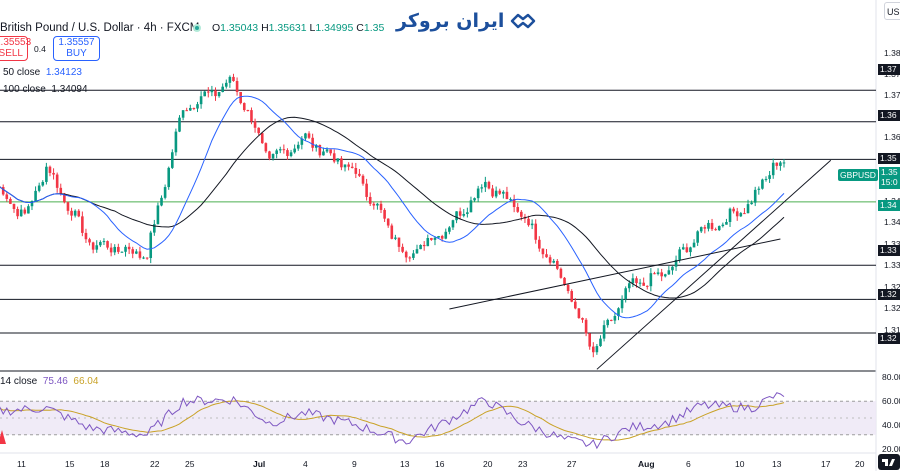  Describe the element at coordinates (45, 89) in the screenshot. I see `ma100-legend: 100 close 1.34094` at that location.